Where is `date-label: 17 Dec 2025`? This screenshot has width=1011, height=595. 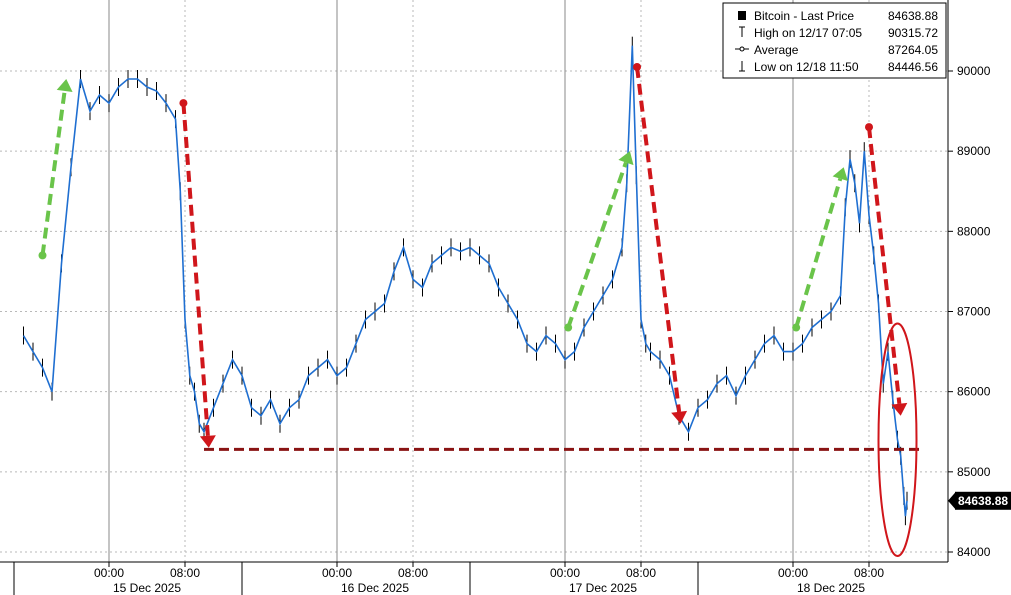 date-label: 17 Dec 2025 is located at coordinates (603, 588).